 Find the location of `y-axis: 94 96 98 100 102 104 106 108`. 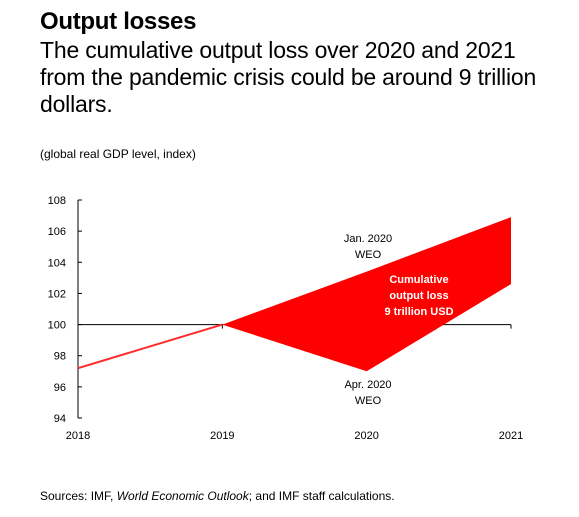

y-axis: 94 96 98 100 102 104 106 108 is located at coordinates (65, 310).